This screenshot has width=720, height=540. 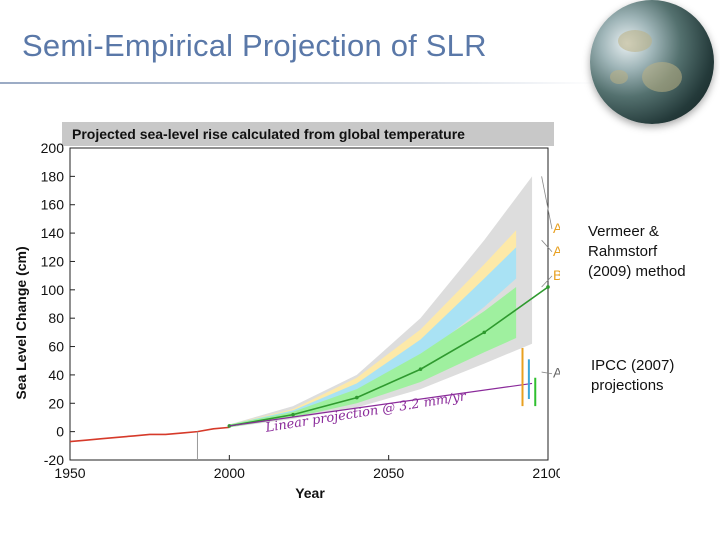 I want to click on scenario-leader-ar4, so click(x=547, y=373).